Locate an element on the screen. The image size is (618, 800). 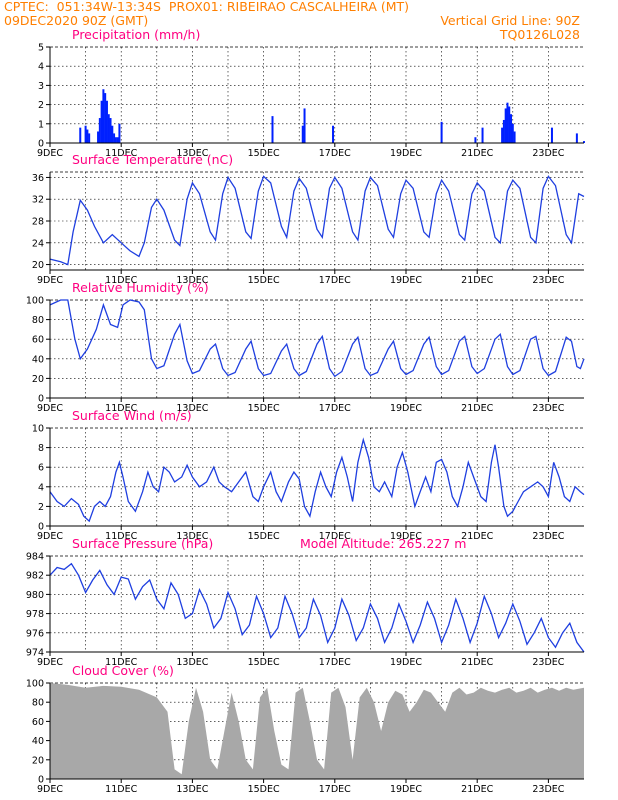
panel-title: Precipitation (mm/h) is located at coordinates (136, 34).